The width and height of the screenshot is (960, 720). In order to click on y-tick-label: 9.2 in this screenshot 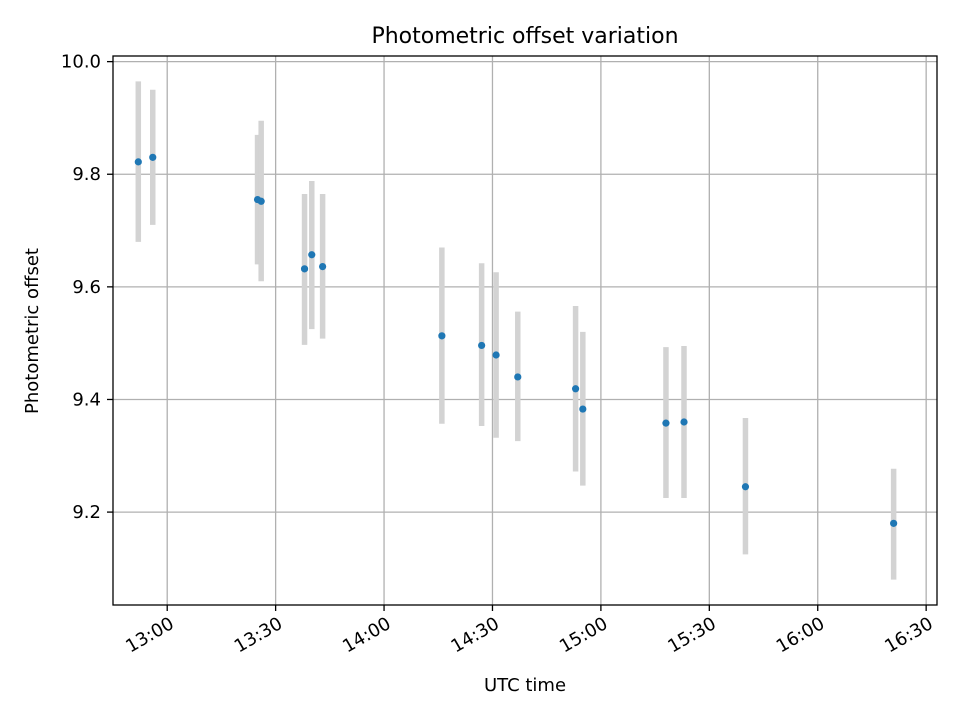, I will do `click(86, 512)`.